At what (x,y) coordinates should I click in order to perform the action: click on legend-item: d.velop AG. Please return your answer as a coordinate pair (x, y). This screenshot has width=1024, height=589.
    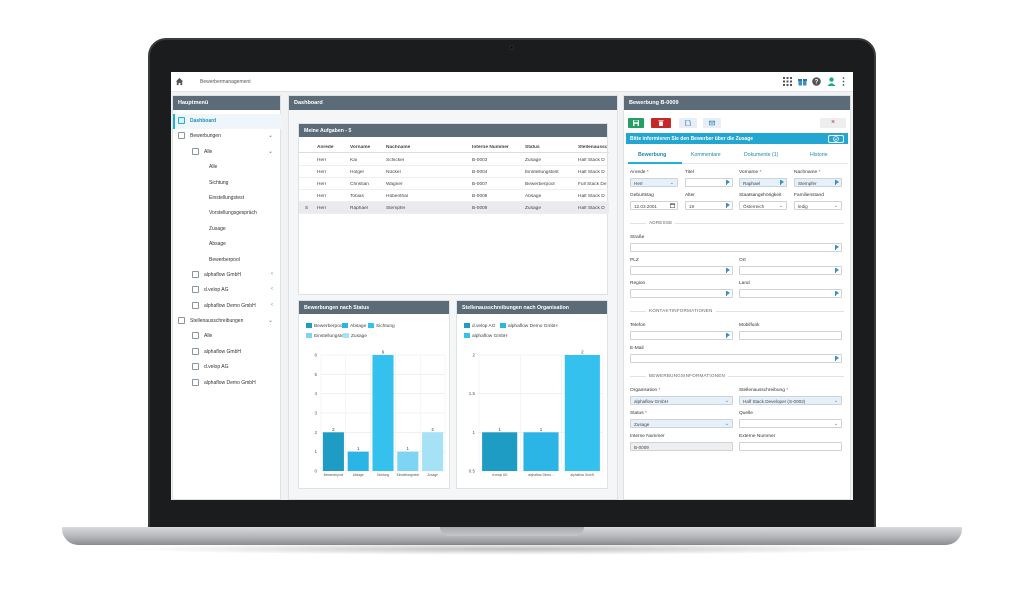
    Looking at the image, I should click on (479, 326).